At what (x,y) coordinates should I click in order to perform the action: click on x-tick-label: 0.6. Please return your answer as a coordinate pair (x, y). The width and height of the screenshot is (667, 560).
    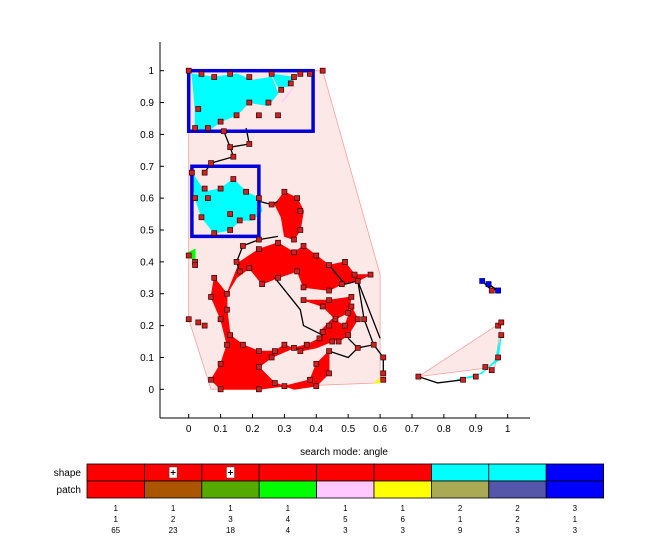
    Looking at the image, I should click on (380, 429).